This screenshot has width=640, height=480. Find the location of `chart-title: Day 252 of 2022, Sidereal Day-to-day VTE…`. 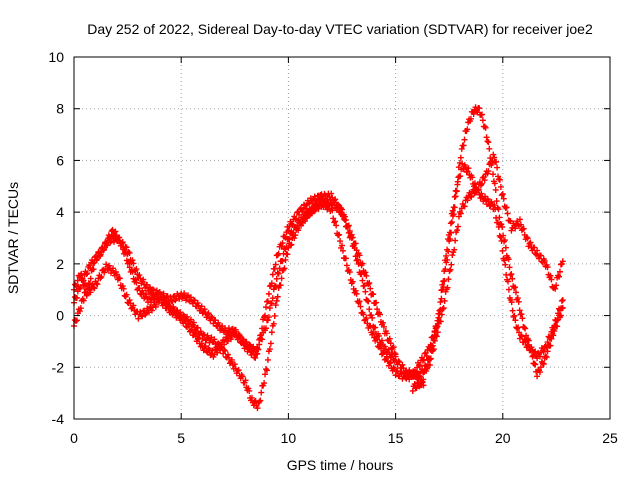

chart-title: Day 252 of 2022, Sidereal Day-to-day VTE… is located at coordinates (340, 29).